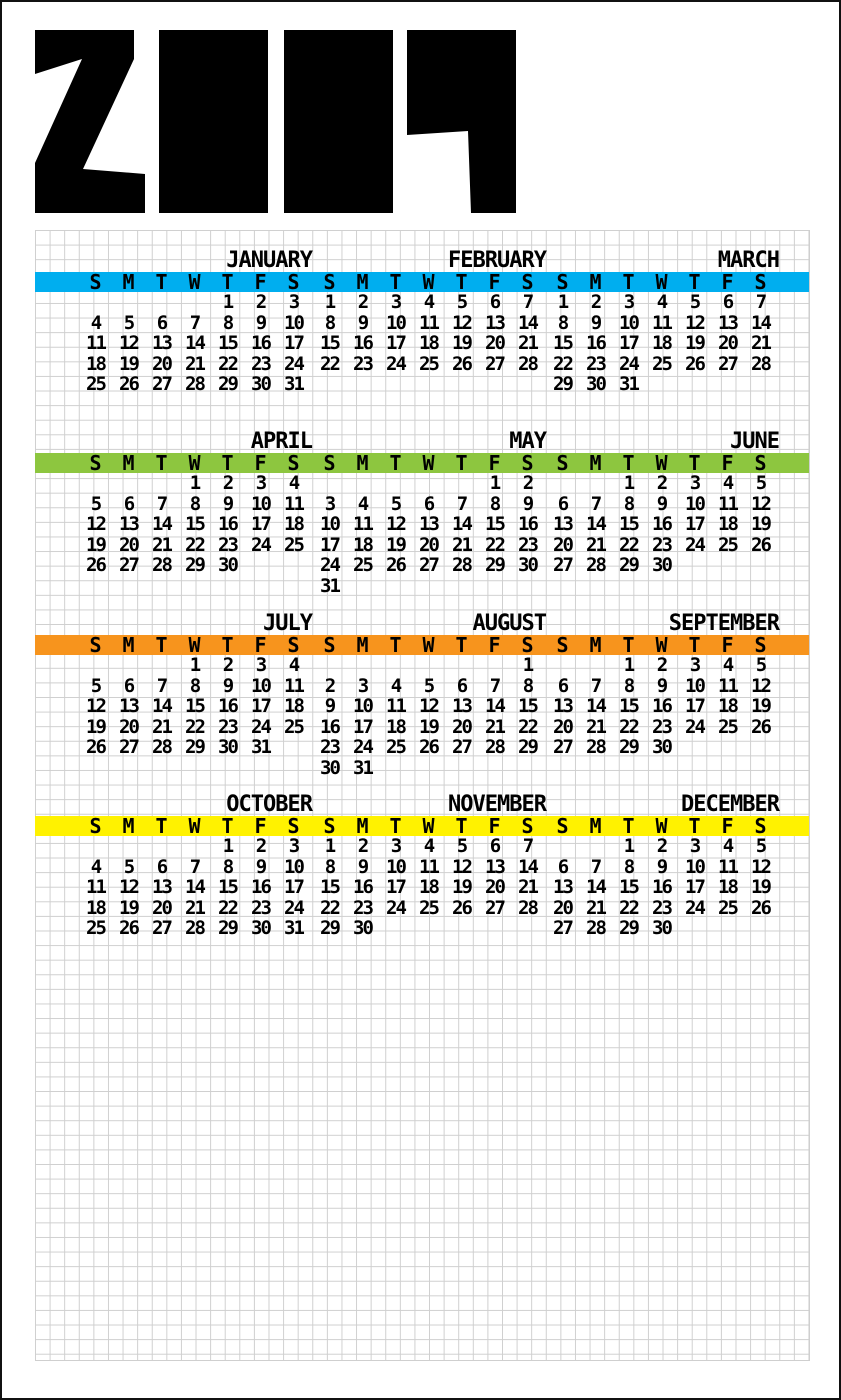 This screenshot has height=1400, width=841. What do you see at coordinates (429, 887) in the screenshot?
I see `day-number: 18` at bounding box center [429, 887].